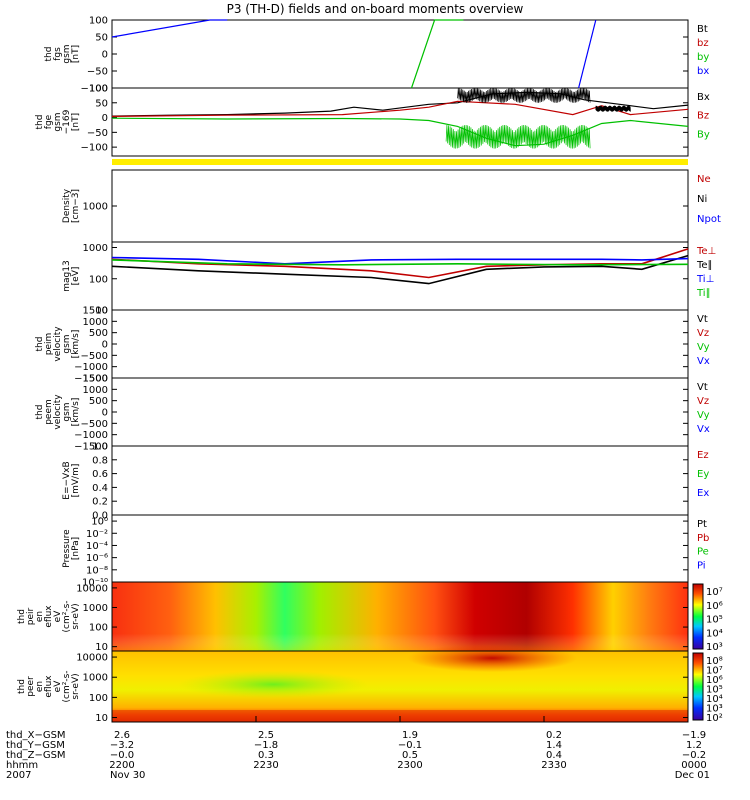 Image resolution: width=750 pixels, height=800 pixels. I want to click on panel-fge-gsm: 100 50 0 −50 −100 thd fge gsm −169 [nT] Bx Bz By, so click(372, 120).